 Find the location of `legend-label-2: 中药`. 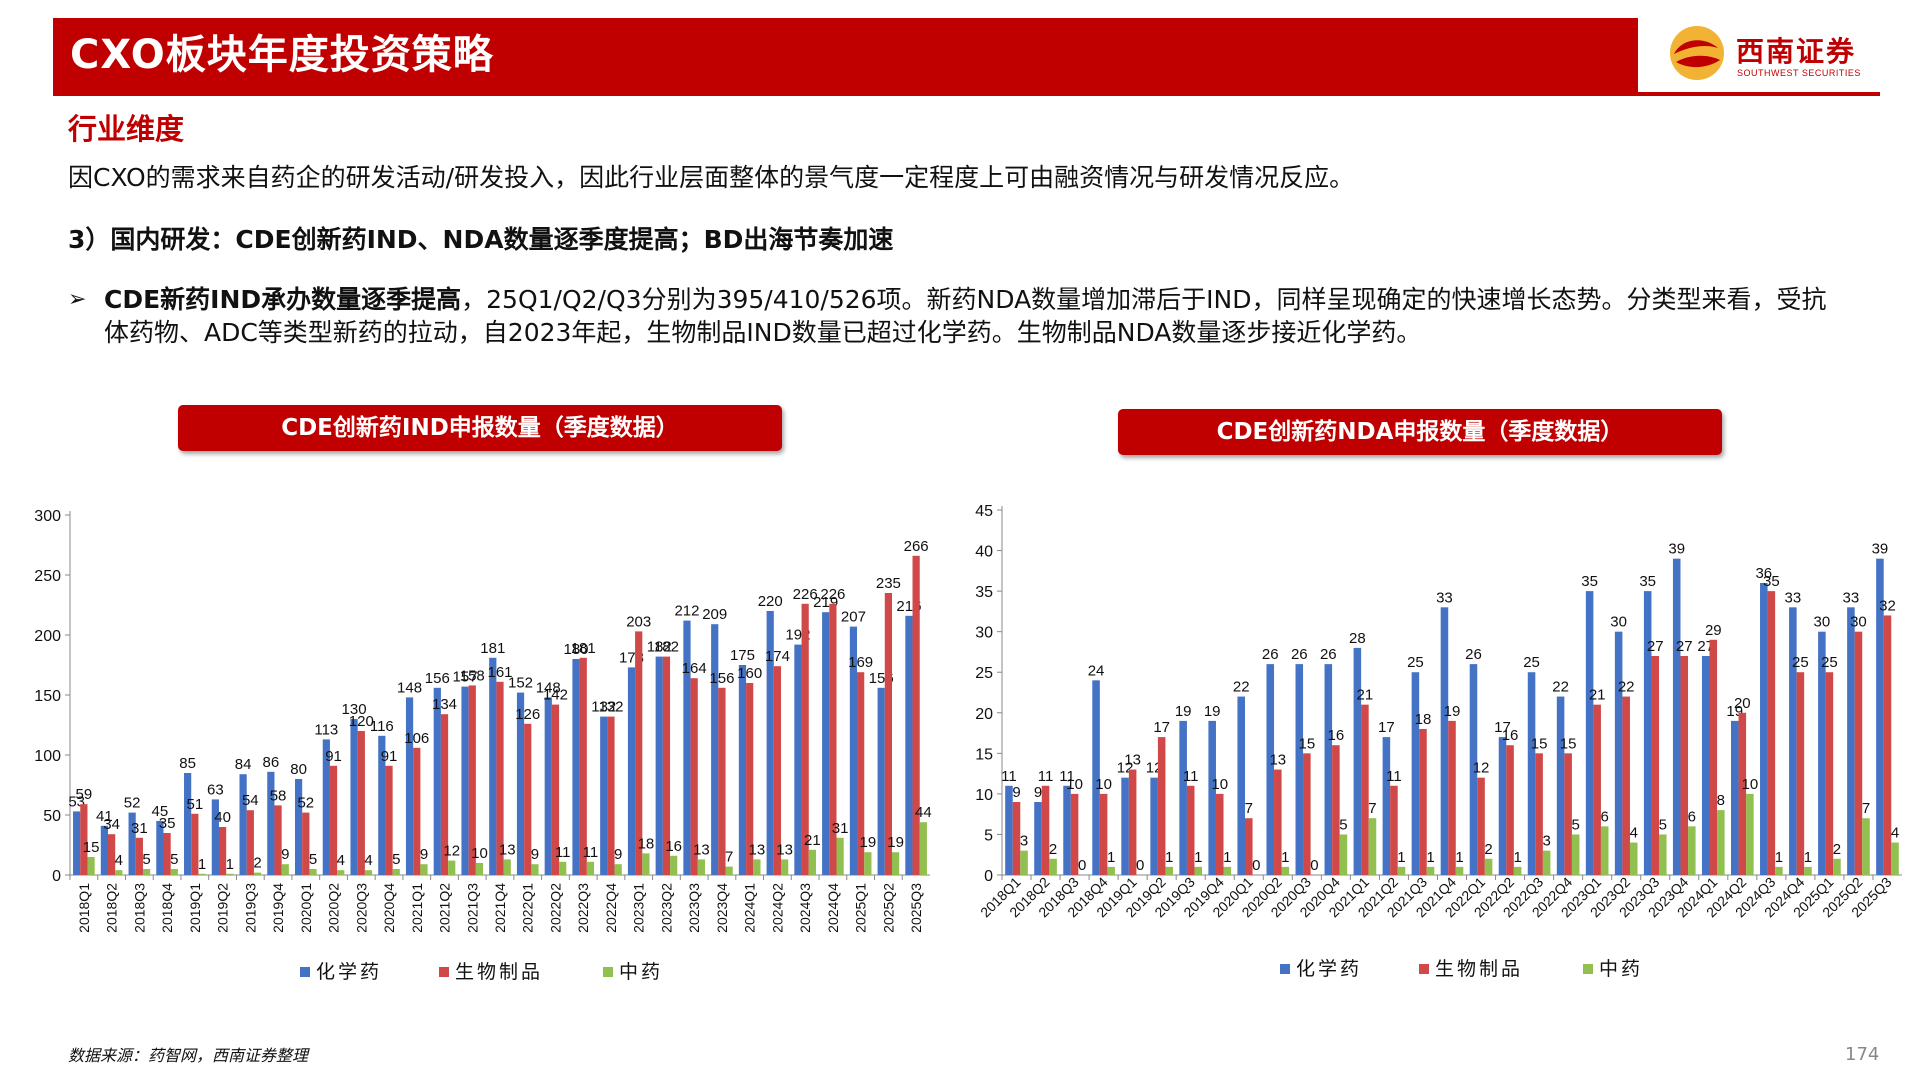

legend-label-2: 中药 is located at coordinates (641, 972).